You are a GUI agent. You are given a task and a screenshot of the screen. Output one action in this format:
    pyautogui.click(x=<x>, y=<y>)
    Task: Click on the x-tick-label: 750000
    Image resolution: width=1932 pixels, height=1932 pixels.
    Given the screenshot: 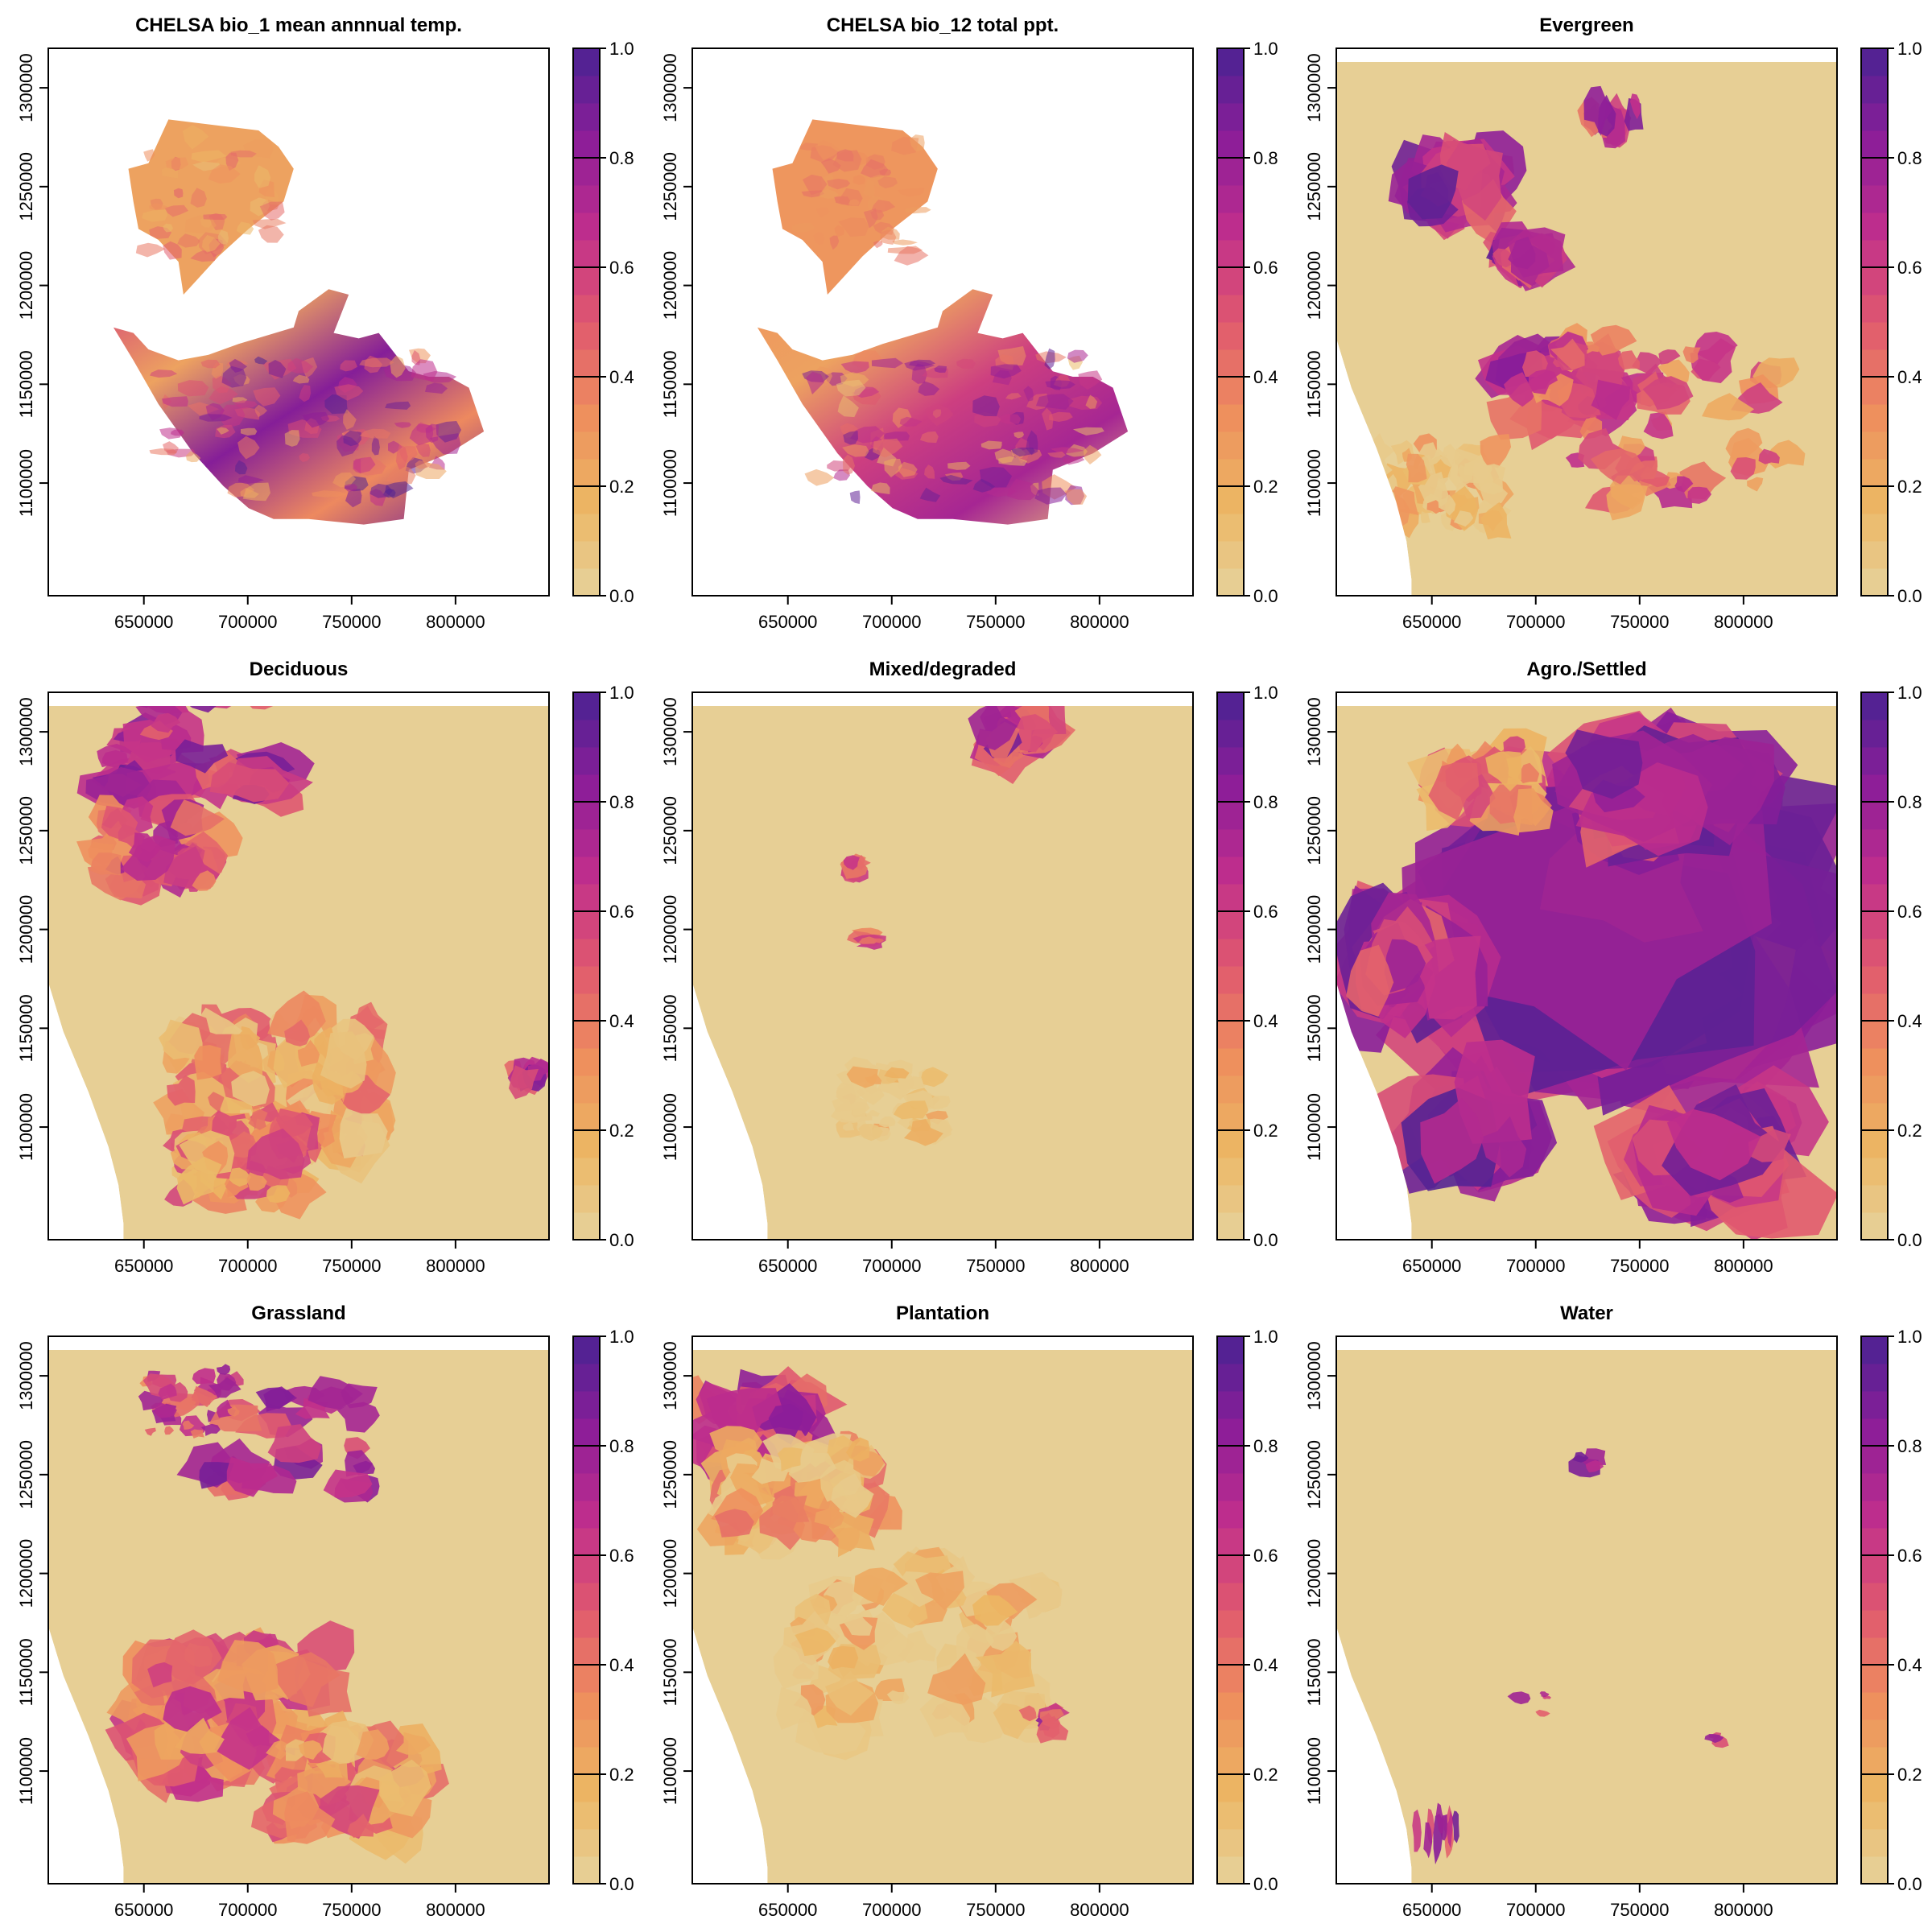 What is the action you would take?
    pyautogui.click(x=351, y=1910)
    